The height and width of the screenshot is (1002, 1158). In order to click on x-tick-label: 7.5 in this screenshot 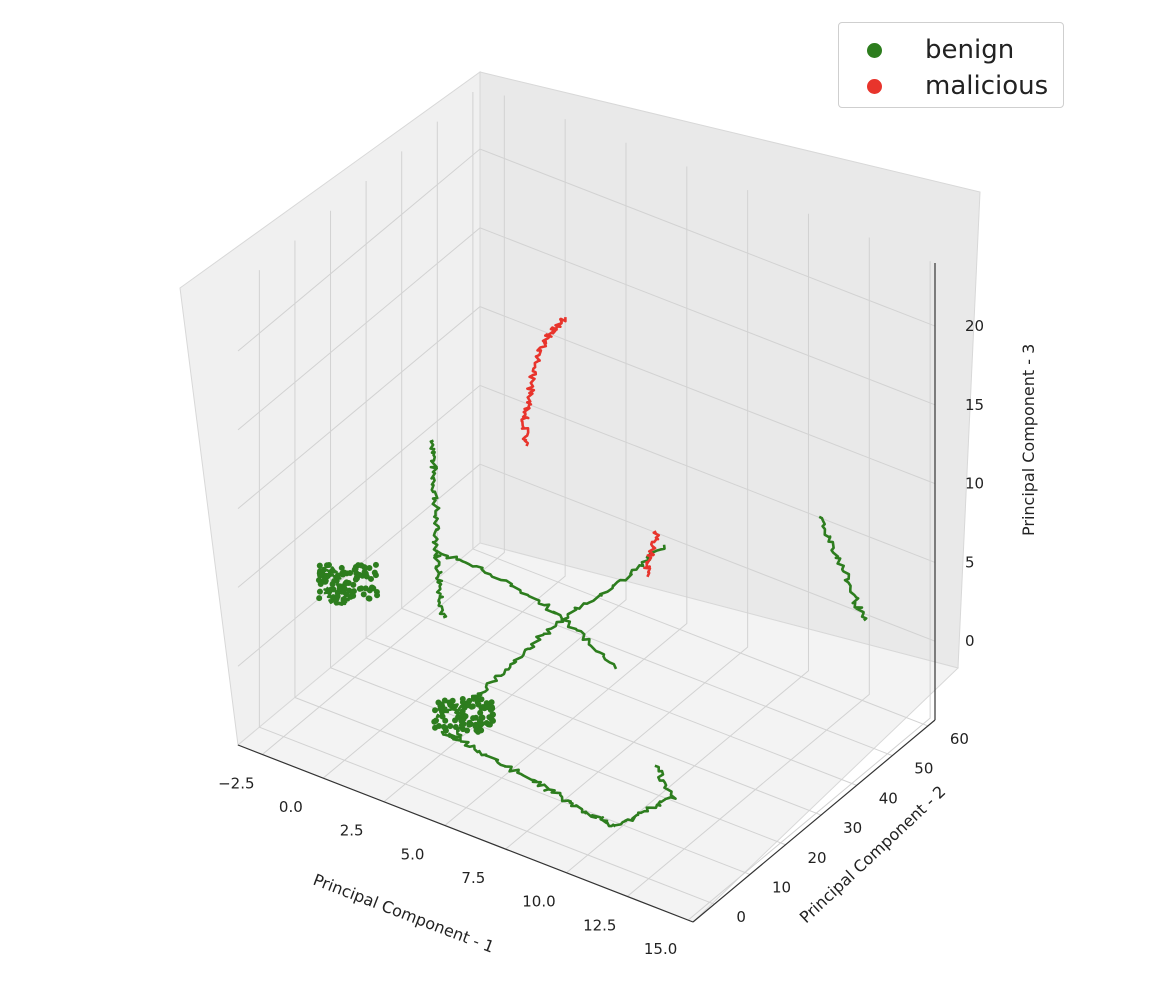, I will do `click(473, 878)`.